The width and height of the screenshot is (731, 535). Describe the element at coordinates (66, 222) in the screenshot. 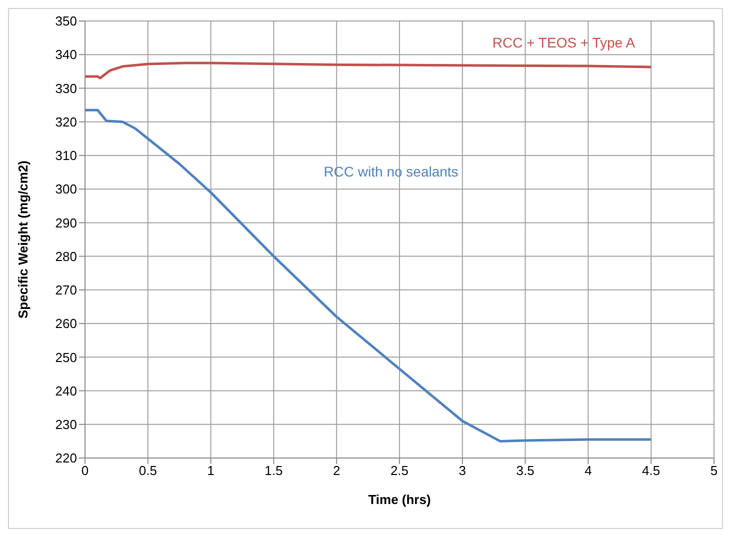

I see `y-tick-label: 290` at that location.